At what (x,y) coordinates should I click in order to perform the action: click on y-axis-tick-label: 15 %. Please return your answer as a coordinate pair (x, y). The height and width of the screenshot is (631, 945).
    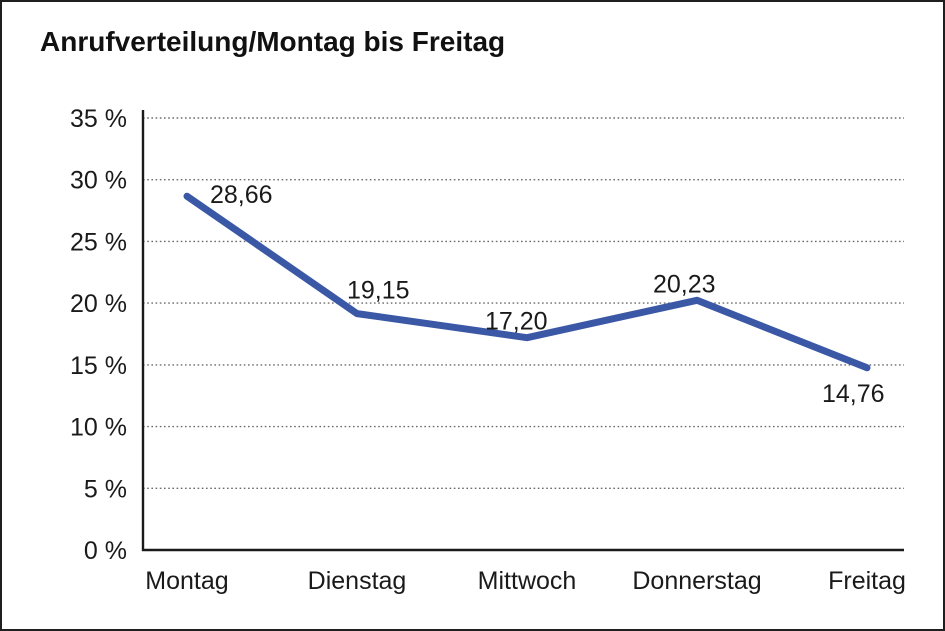
    Looking at the image, I should click on (98, 366).